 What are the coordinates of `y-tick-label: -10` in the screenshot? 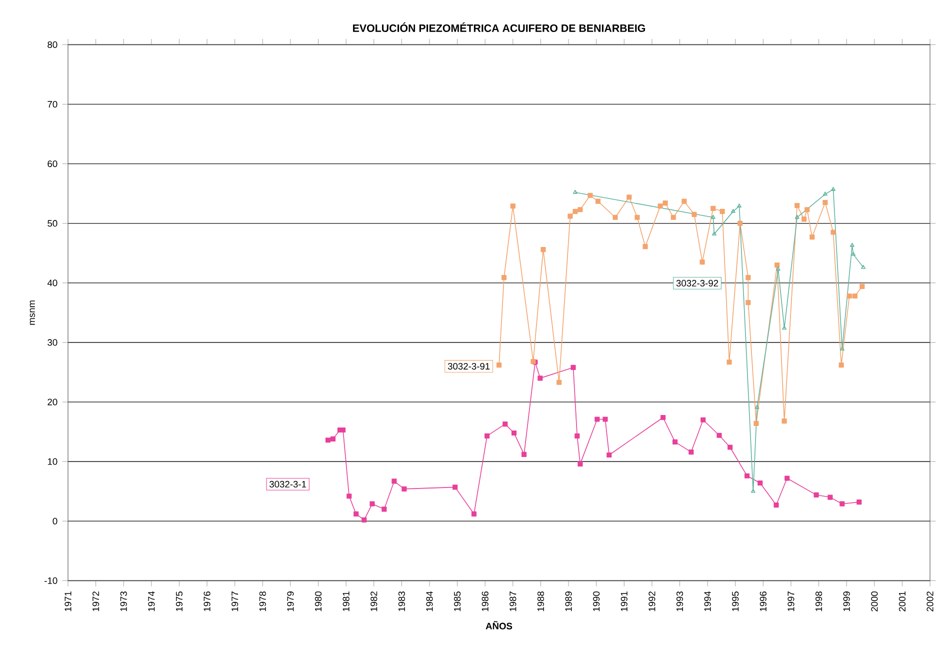 It's located at (51, 581).